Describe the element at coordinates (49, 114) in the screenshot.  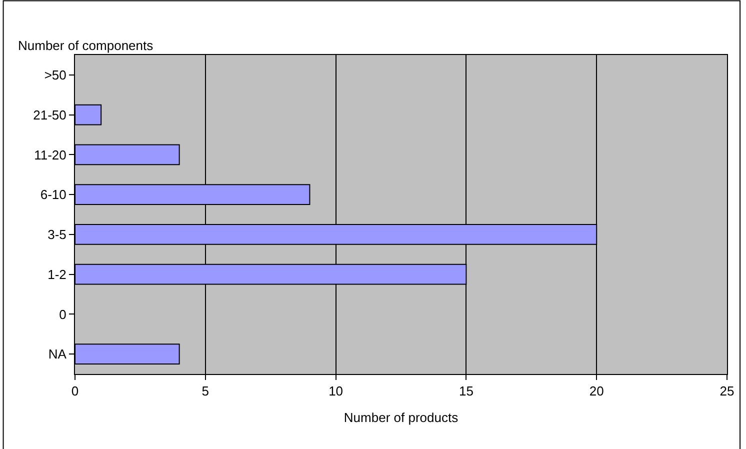
I see `y-tick-label: 21-50` at that location.